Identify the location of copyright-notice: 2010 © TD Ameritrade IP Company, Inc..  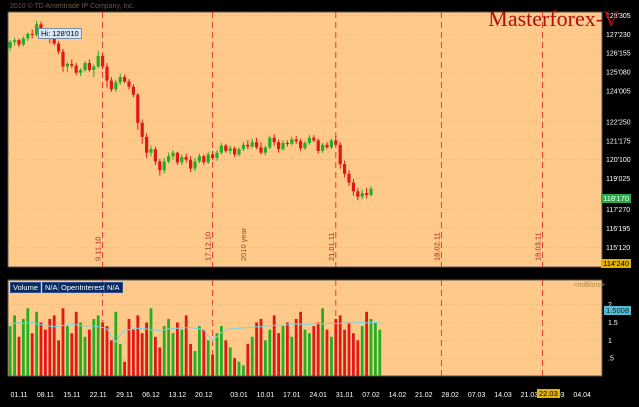
(72, 6).